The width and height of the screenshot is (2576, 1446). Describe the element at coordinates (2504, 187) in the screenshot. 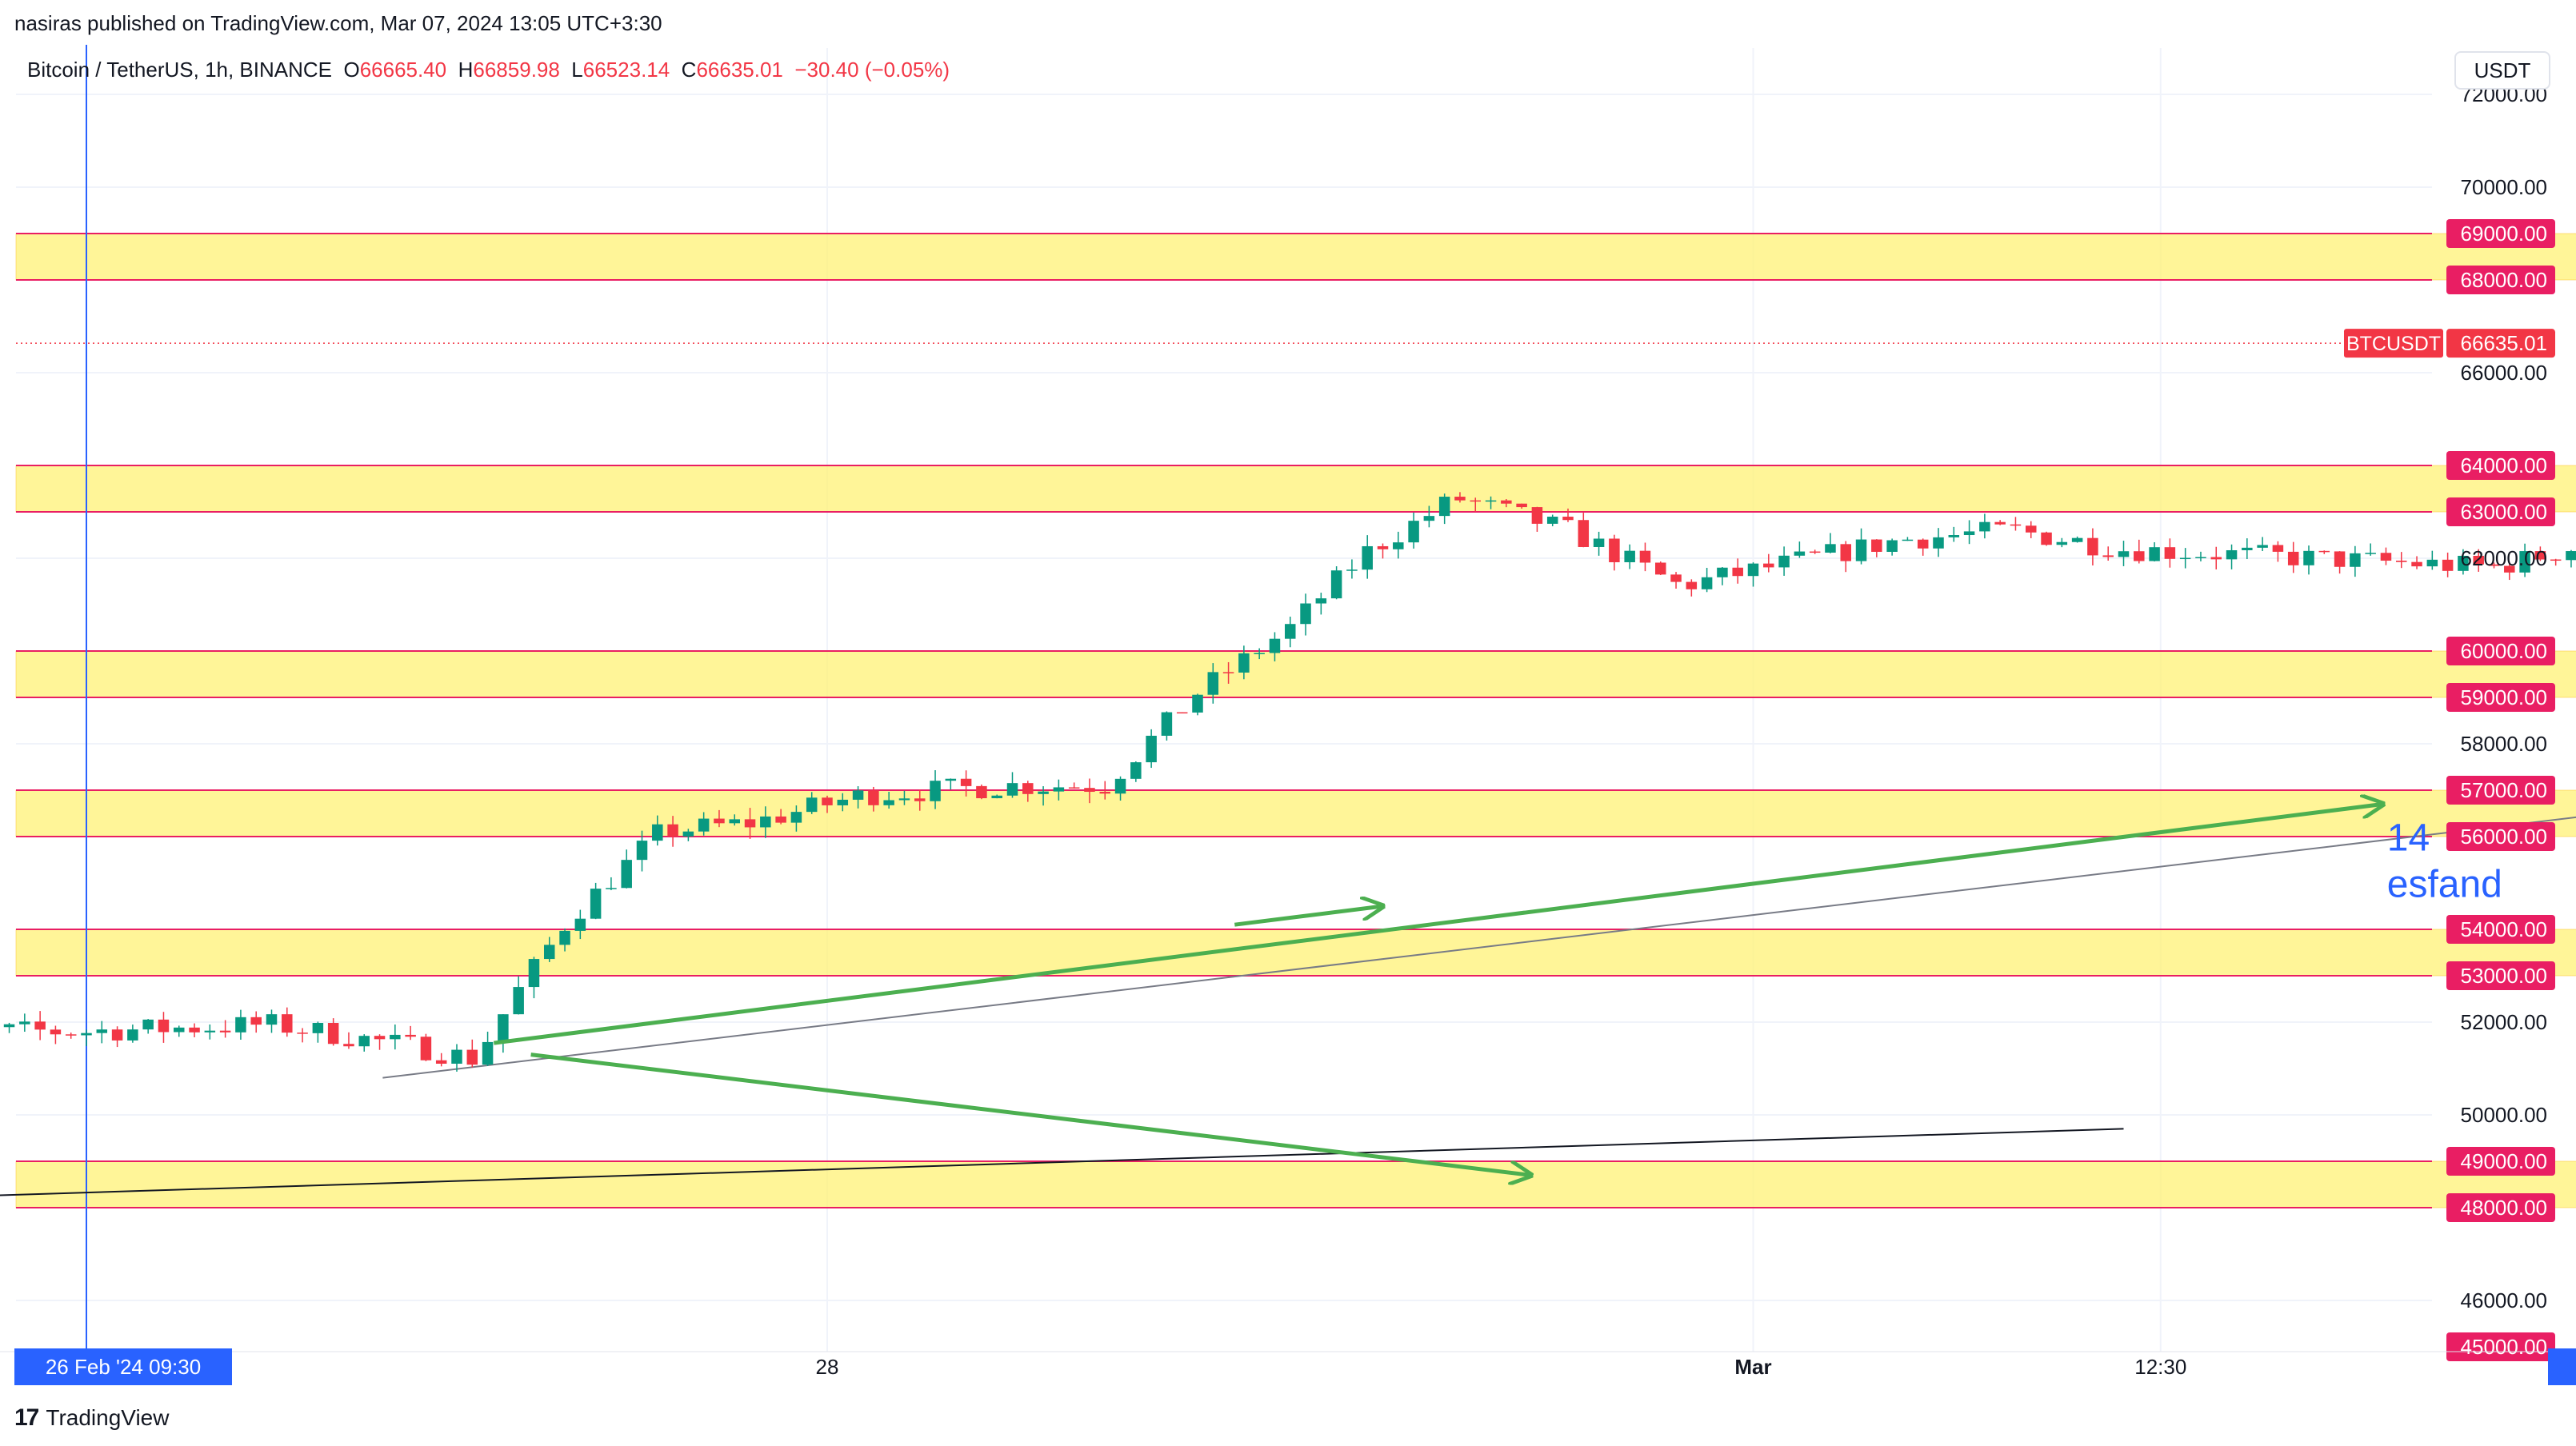

I see `price-tick-label: 70000.00` at that location.